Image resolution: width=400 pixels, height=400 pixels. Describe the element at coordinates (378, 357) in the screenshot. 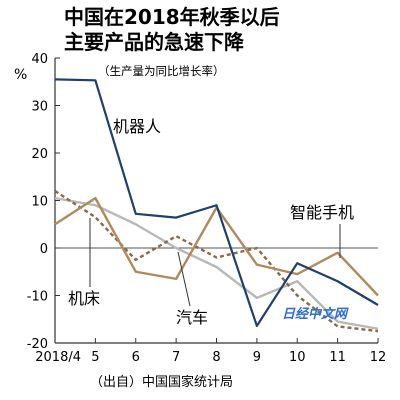

I see `x-tick-label: 12` at that location.